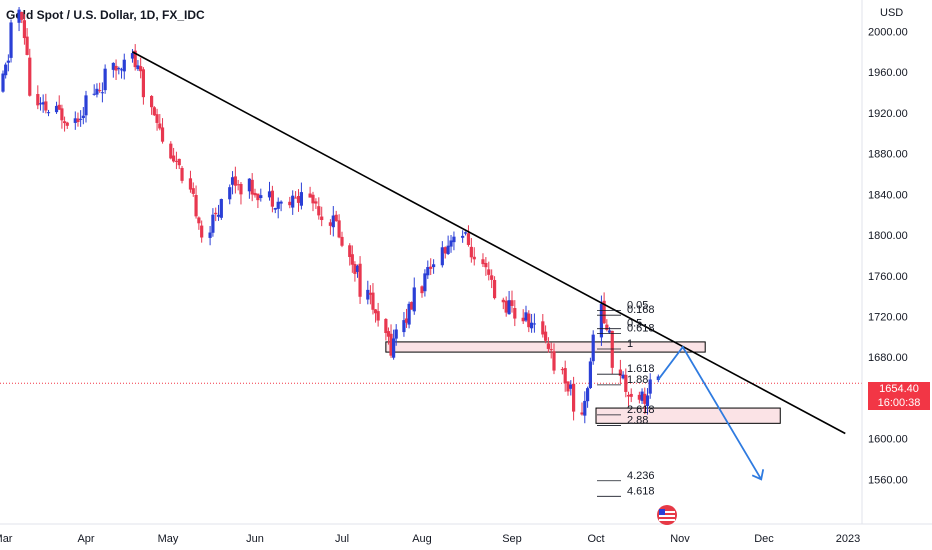  I want to click on time-tick-label: Dec, so click(764, 539).